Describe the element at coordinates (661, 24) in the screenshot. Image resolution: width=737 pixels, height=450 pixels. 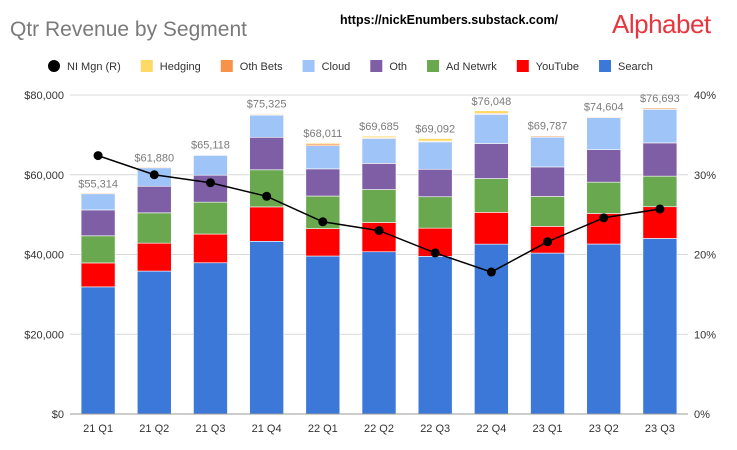
I see `company-logo: Alphabet` at that location.